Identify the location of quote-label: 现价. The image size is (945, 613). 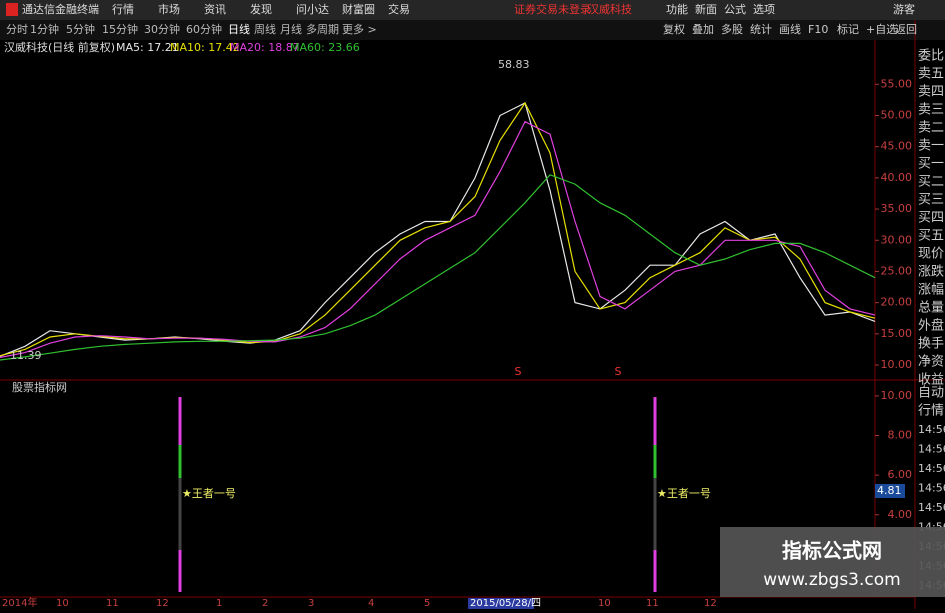
(931, 254).